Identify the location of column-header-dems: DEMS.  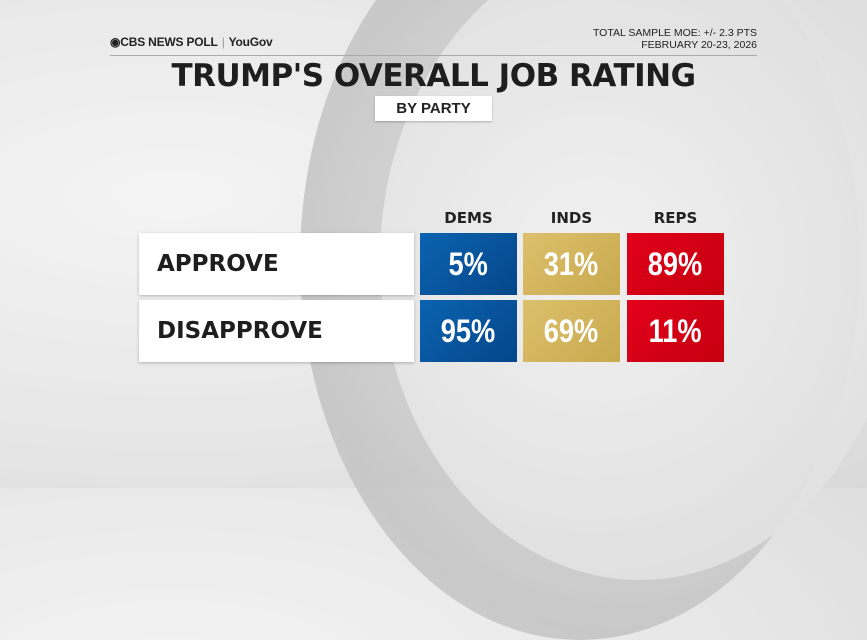
(468, 218).